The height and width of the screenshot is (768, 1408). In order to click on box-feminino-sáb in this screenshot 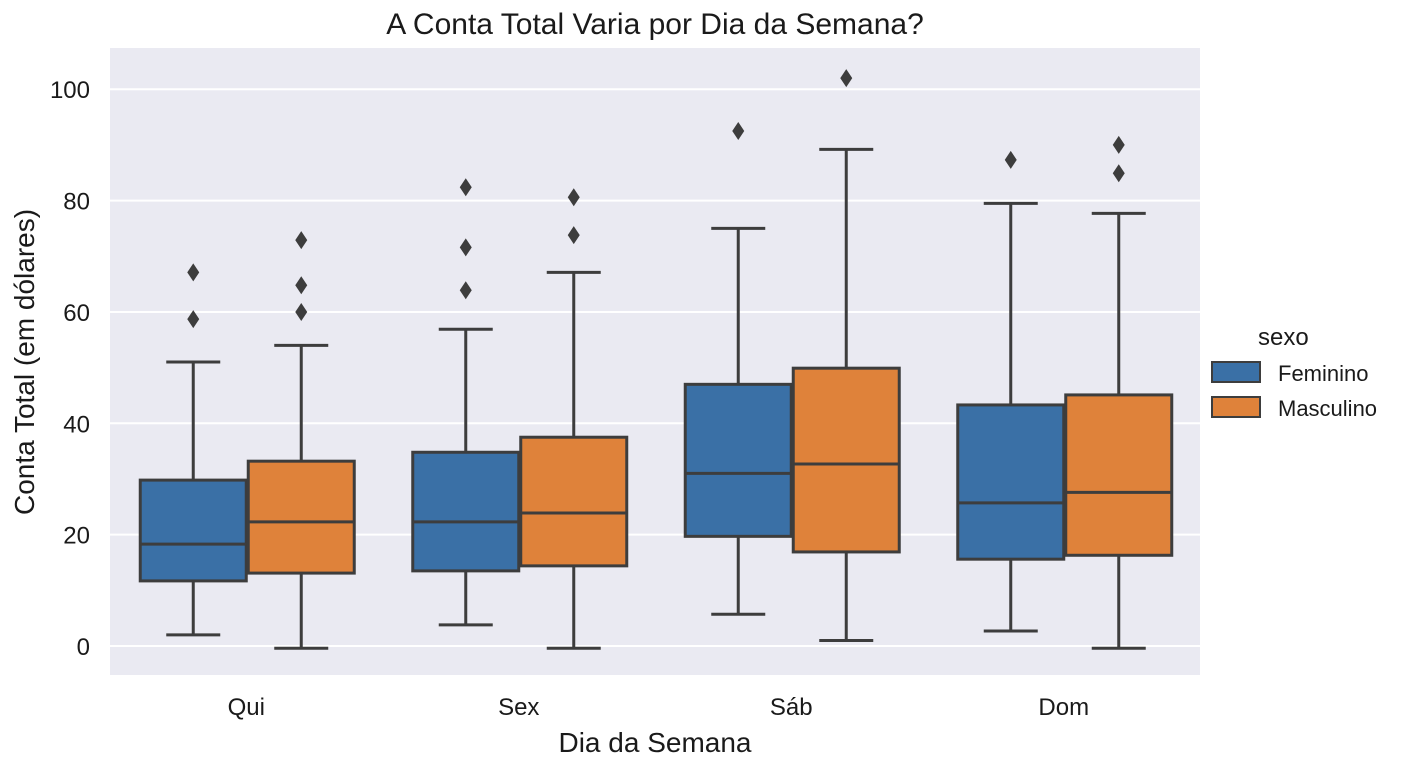, I will do `click(738, 368)`.